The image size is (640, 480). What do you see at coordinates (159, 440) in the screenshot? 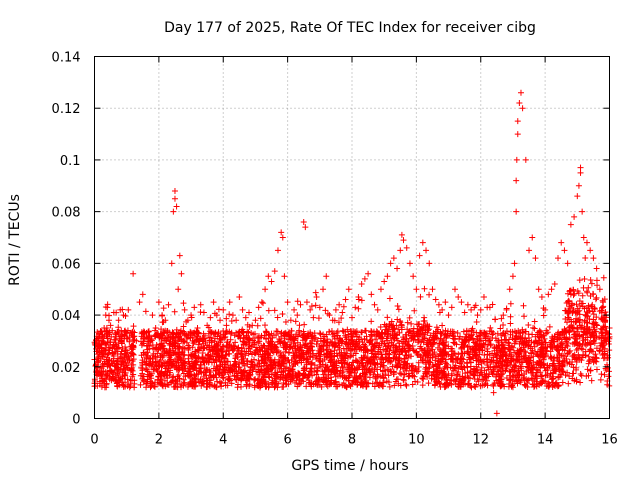
I see `x-tick-label: 2` at bounding box center [159, 440].